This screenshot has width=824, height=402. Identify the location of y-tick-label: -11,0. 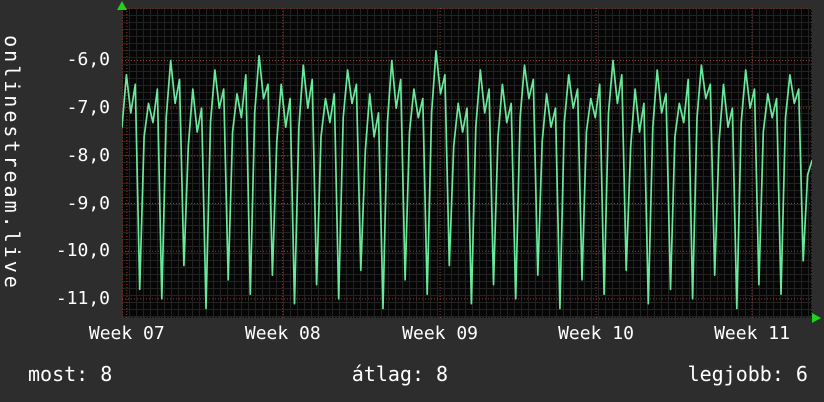
(82, 298).